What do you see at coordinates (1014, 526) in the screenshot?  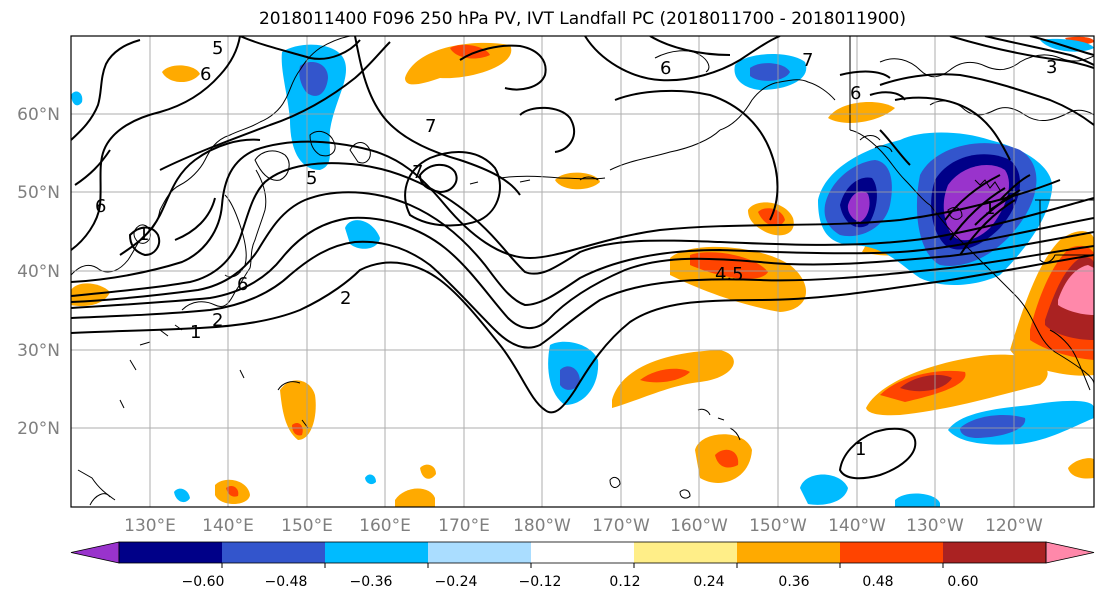 I see `lon-label: 120°W` at bounding box center [1014, 526].